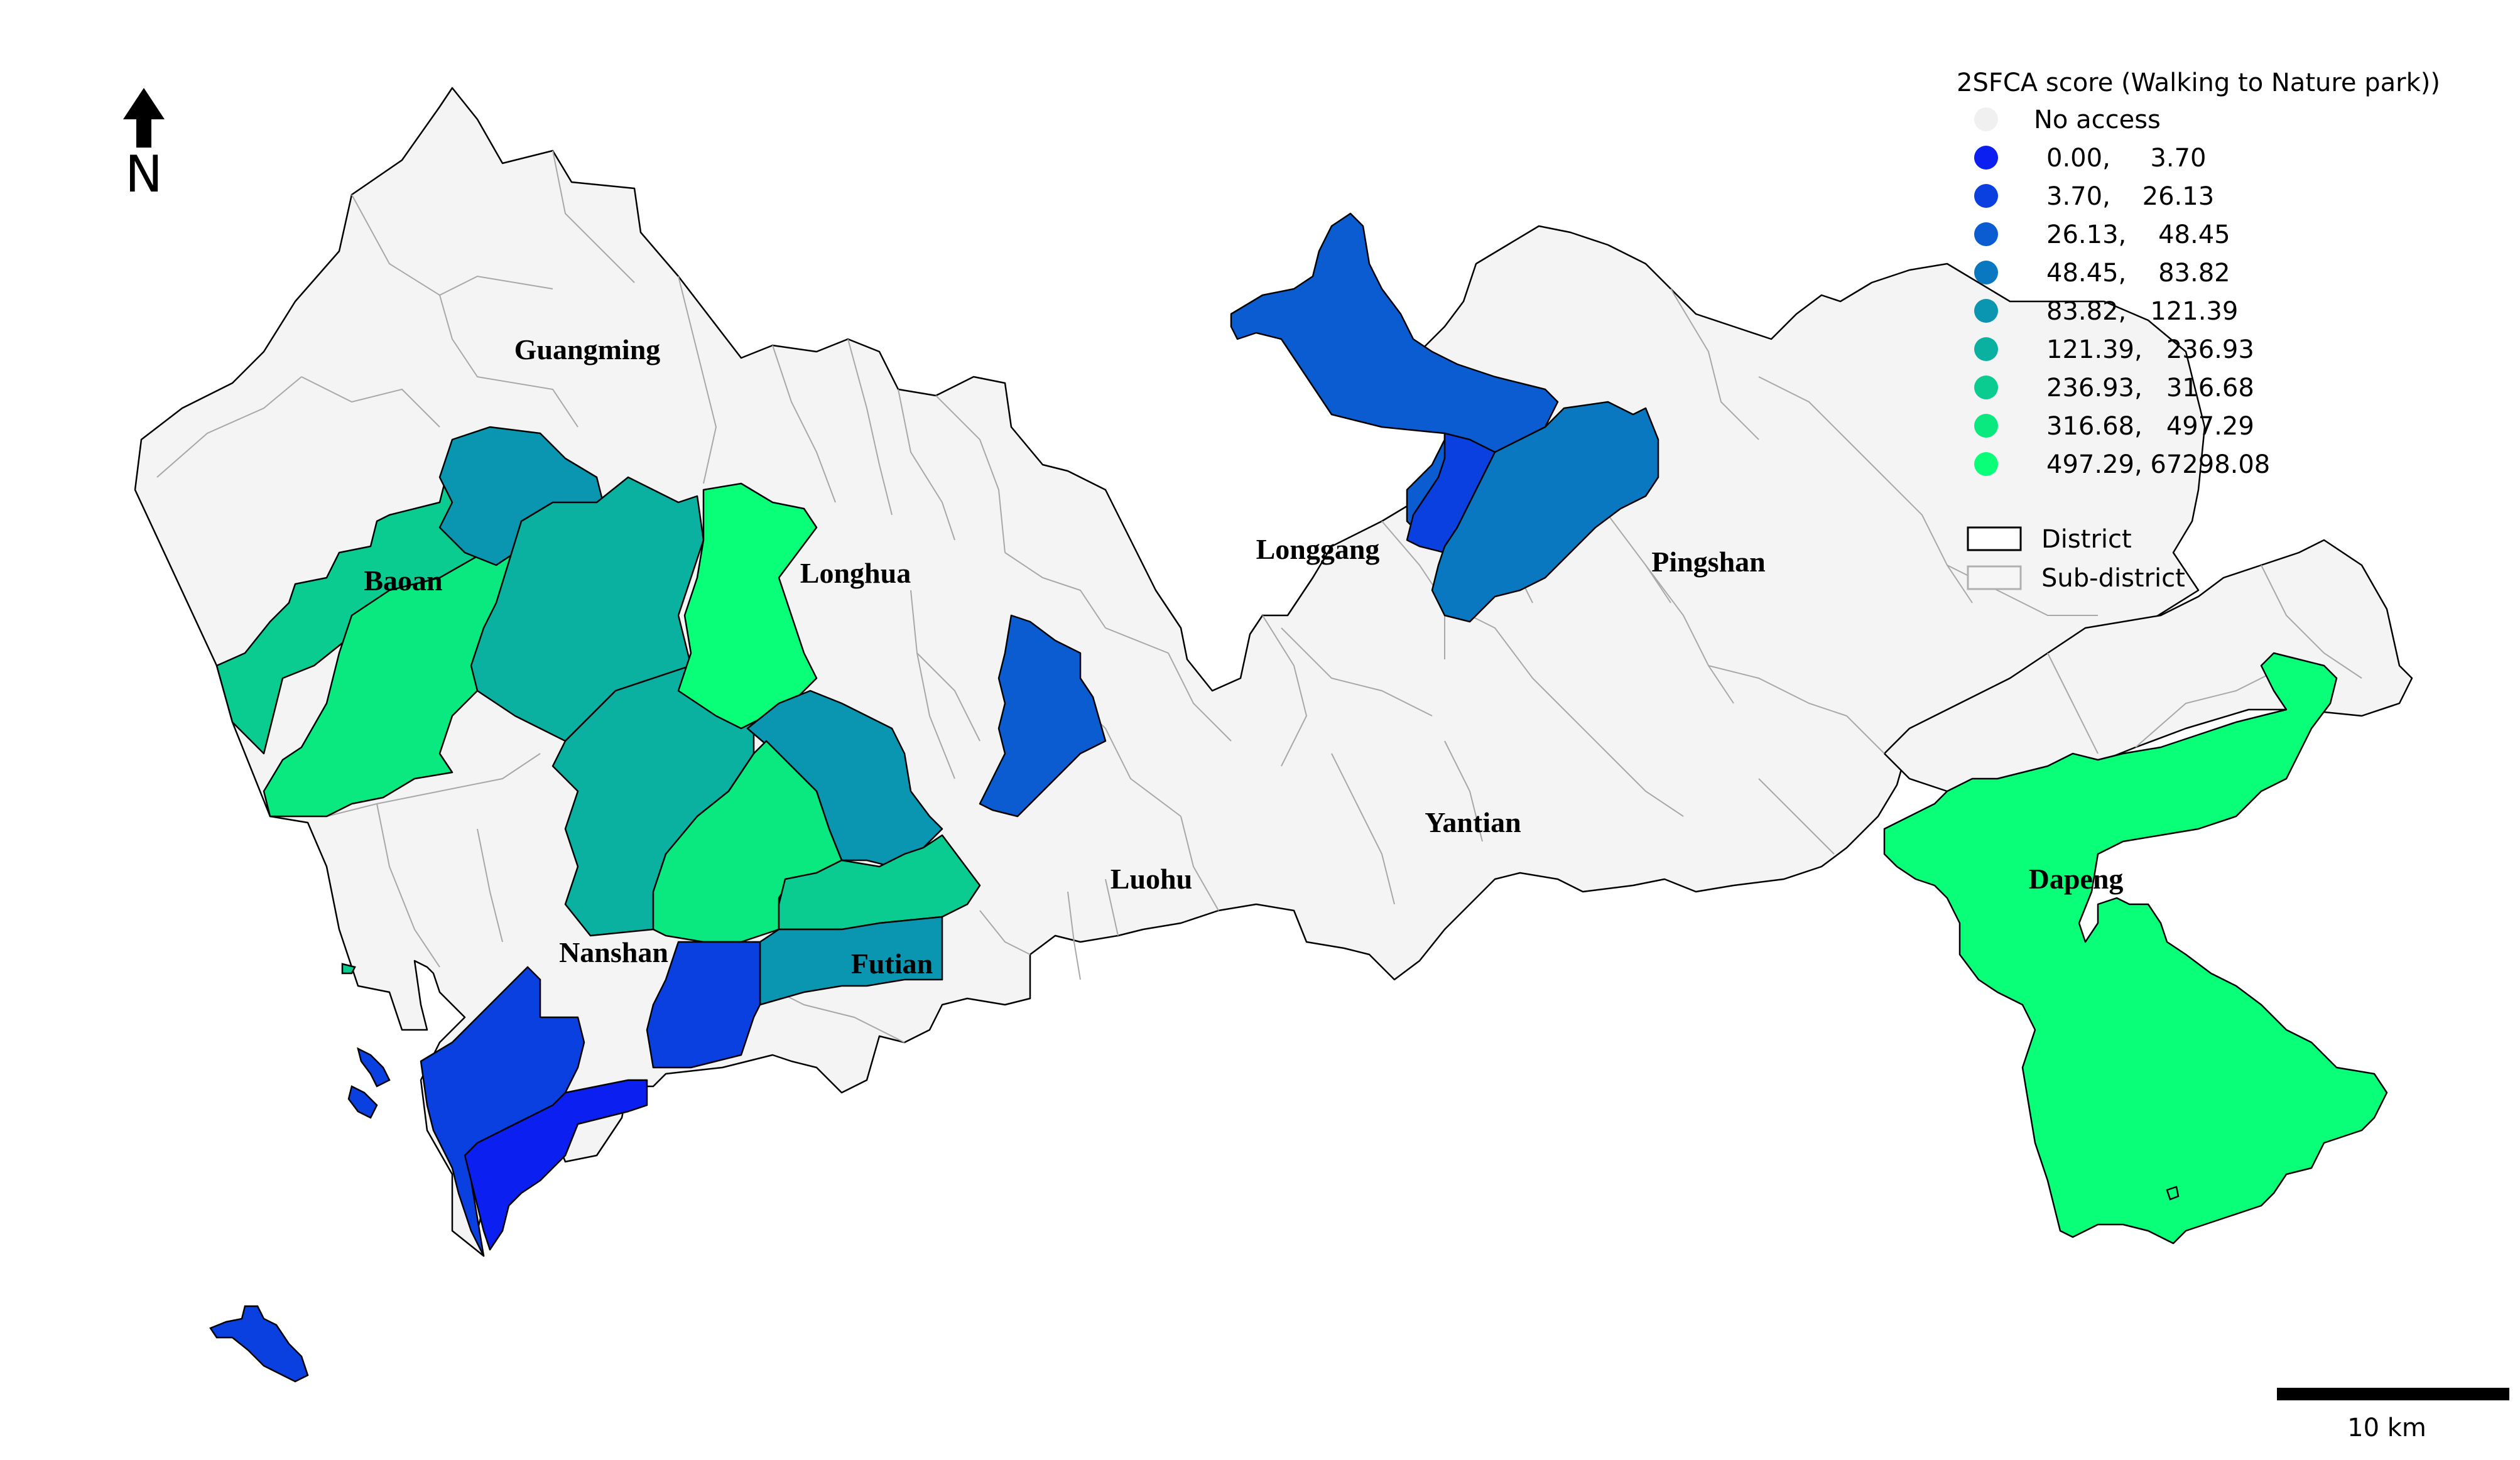  What do you see at coordinates (1994, 538) in the screenshot?
I see `legend-district-swatch` at bounding box center [1994, 538].